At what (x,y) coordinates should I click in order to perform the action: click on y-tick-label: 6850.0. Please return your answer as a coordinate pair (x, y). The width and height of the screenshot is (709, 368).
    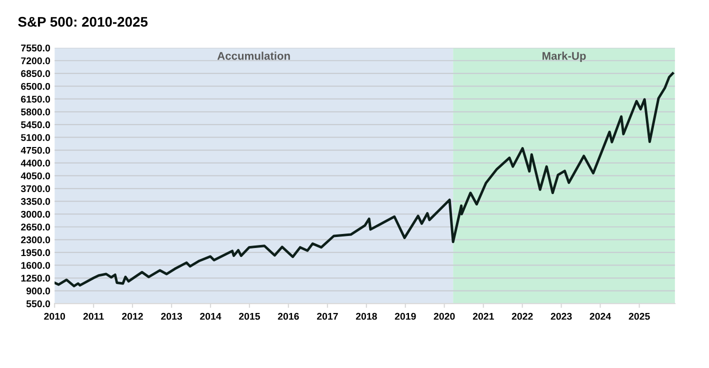
    Looking at the image, I should click on (35, 74).